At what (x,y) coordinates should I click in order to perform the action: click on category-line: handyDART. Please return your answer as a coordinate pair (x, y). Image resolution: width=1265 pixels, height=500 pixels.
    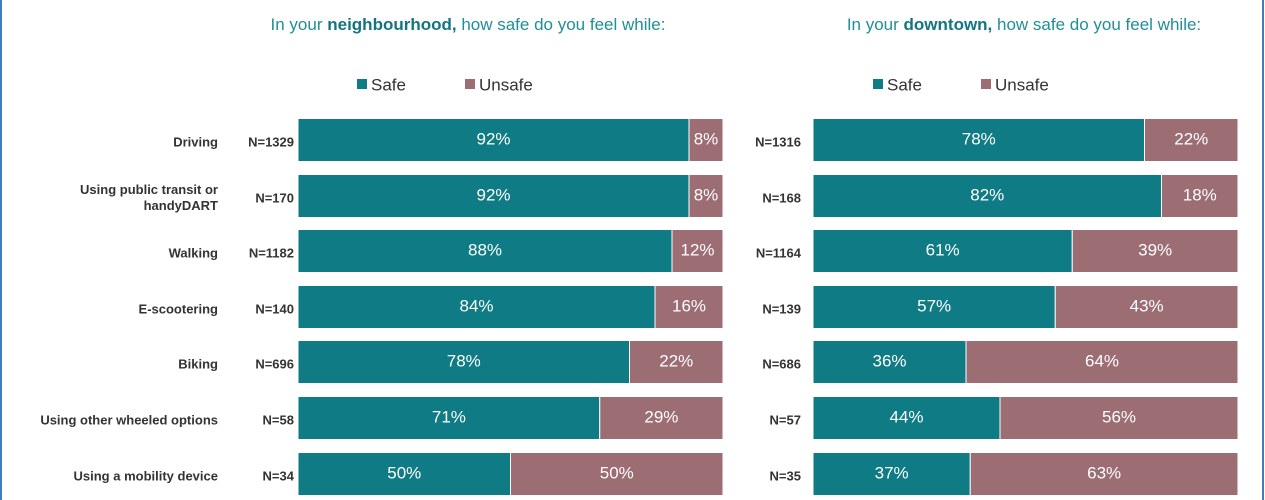
    Looking at the image, I should click on (181, 205).